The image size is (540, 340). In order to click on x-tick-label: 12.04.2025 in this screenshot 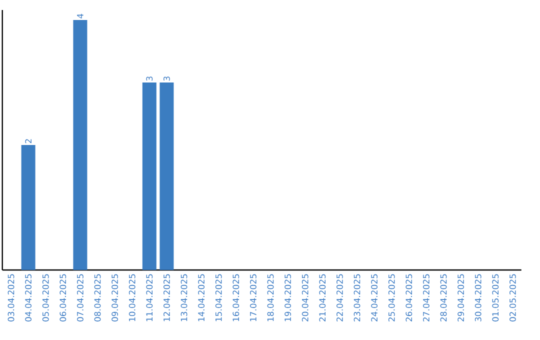, I will do `click(167, 298)`.